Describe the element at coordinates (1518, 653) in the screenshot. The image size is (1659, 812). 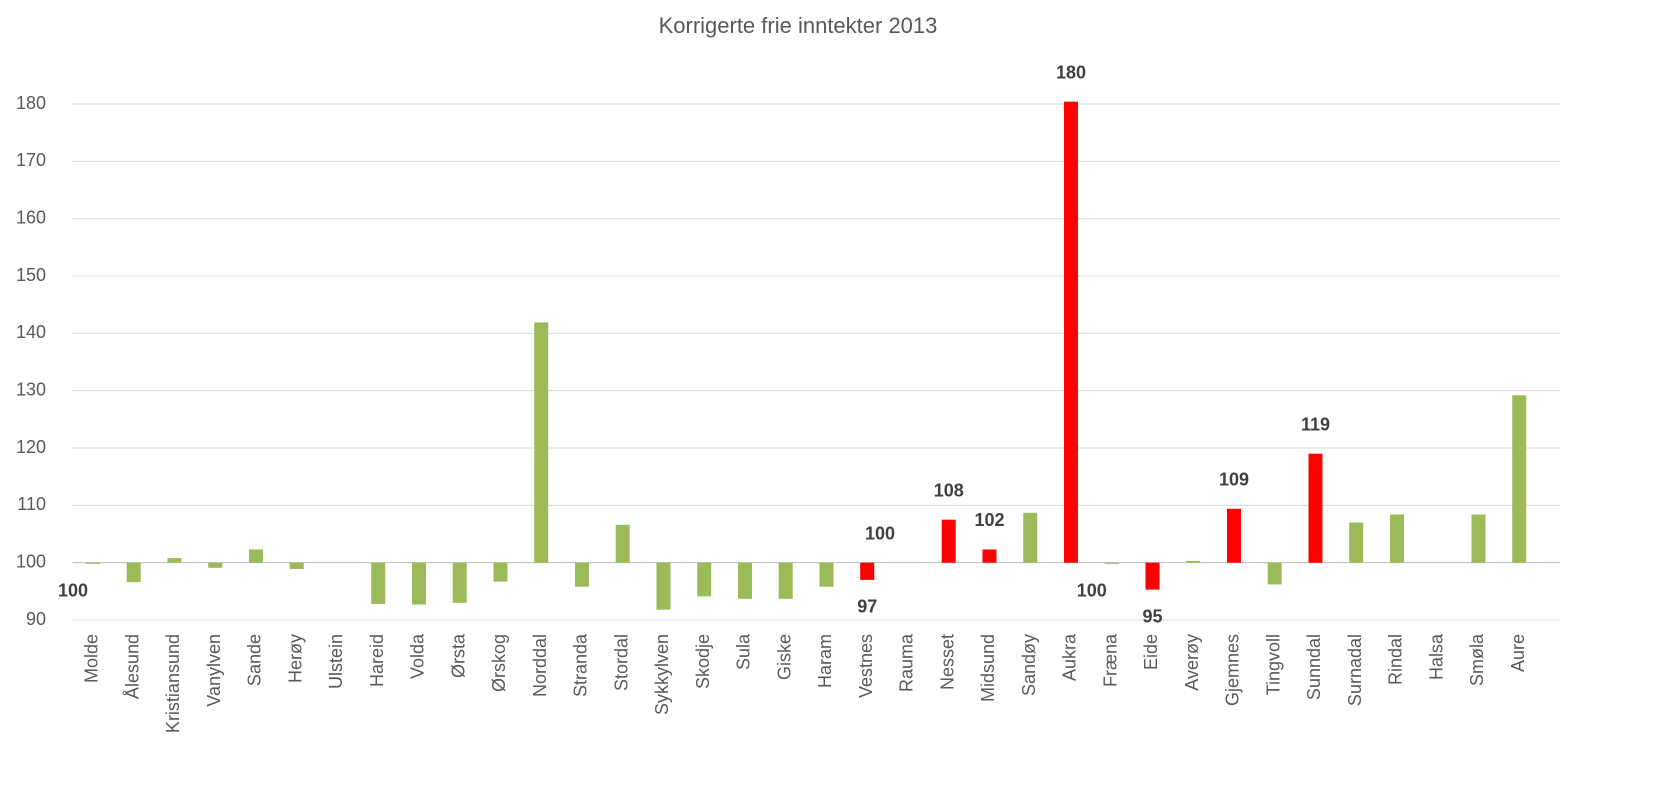
I see `x-tick-label: Aure` at that location.